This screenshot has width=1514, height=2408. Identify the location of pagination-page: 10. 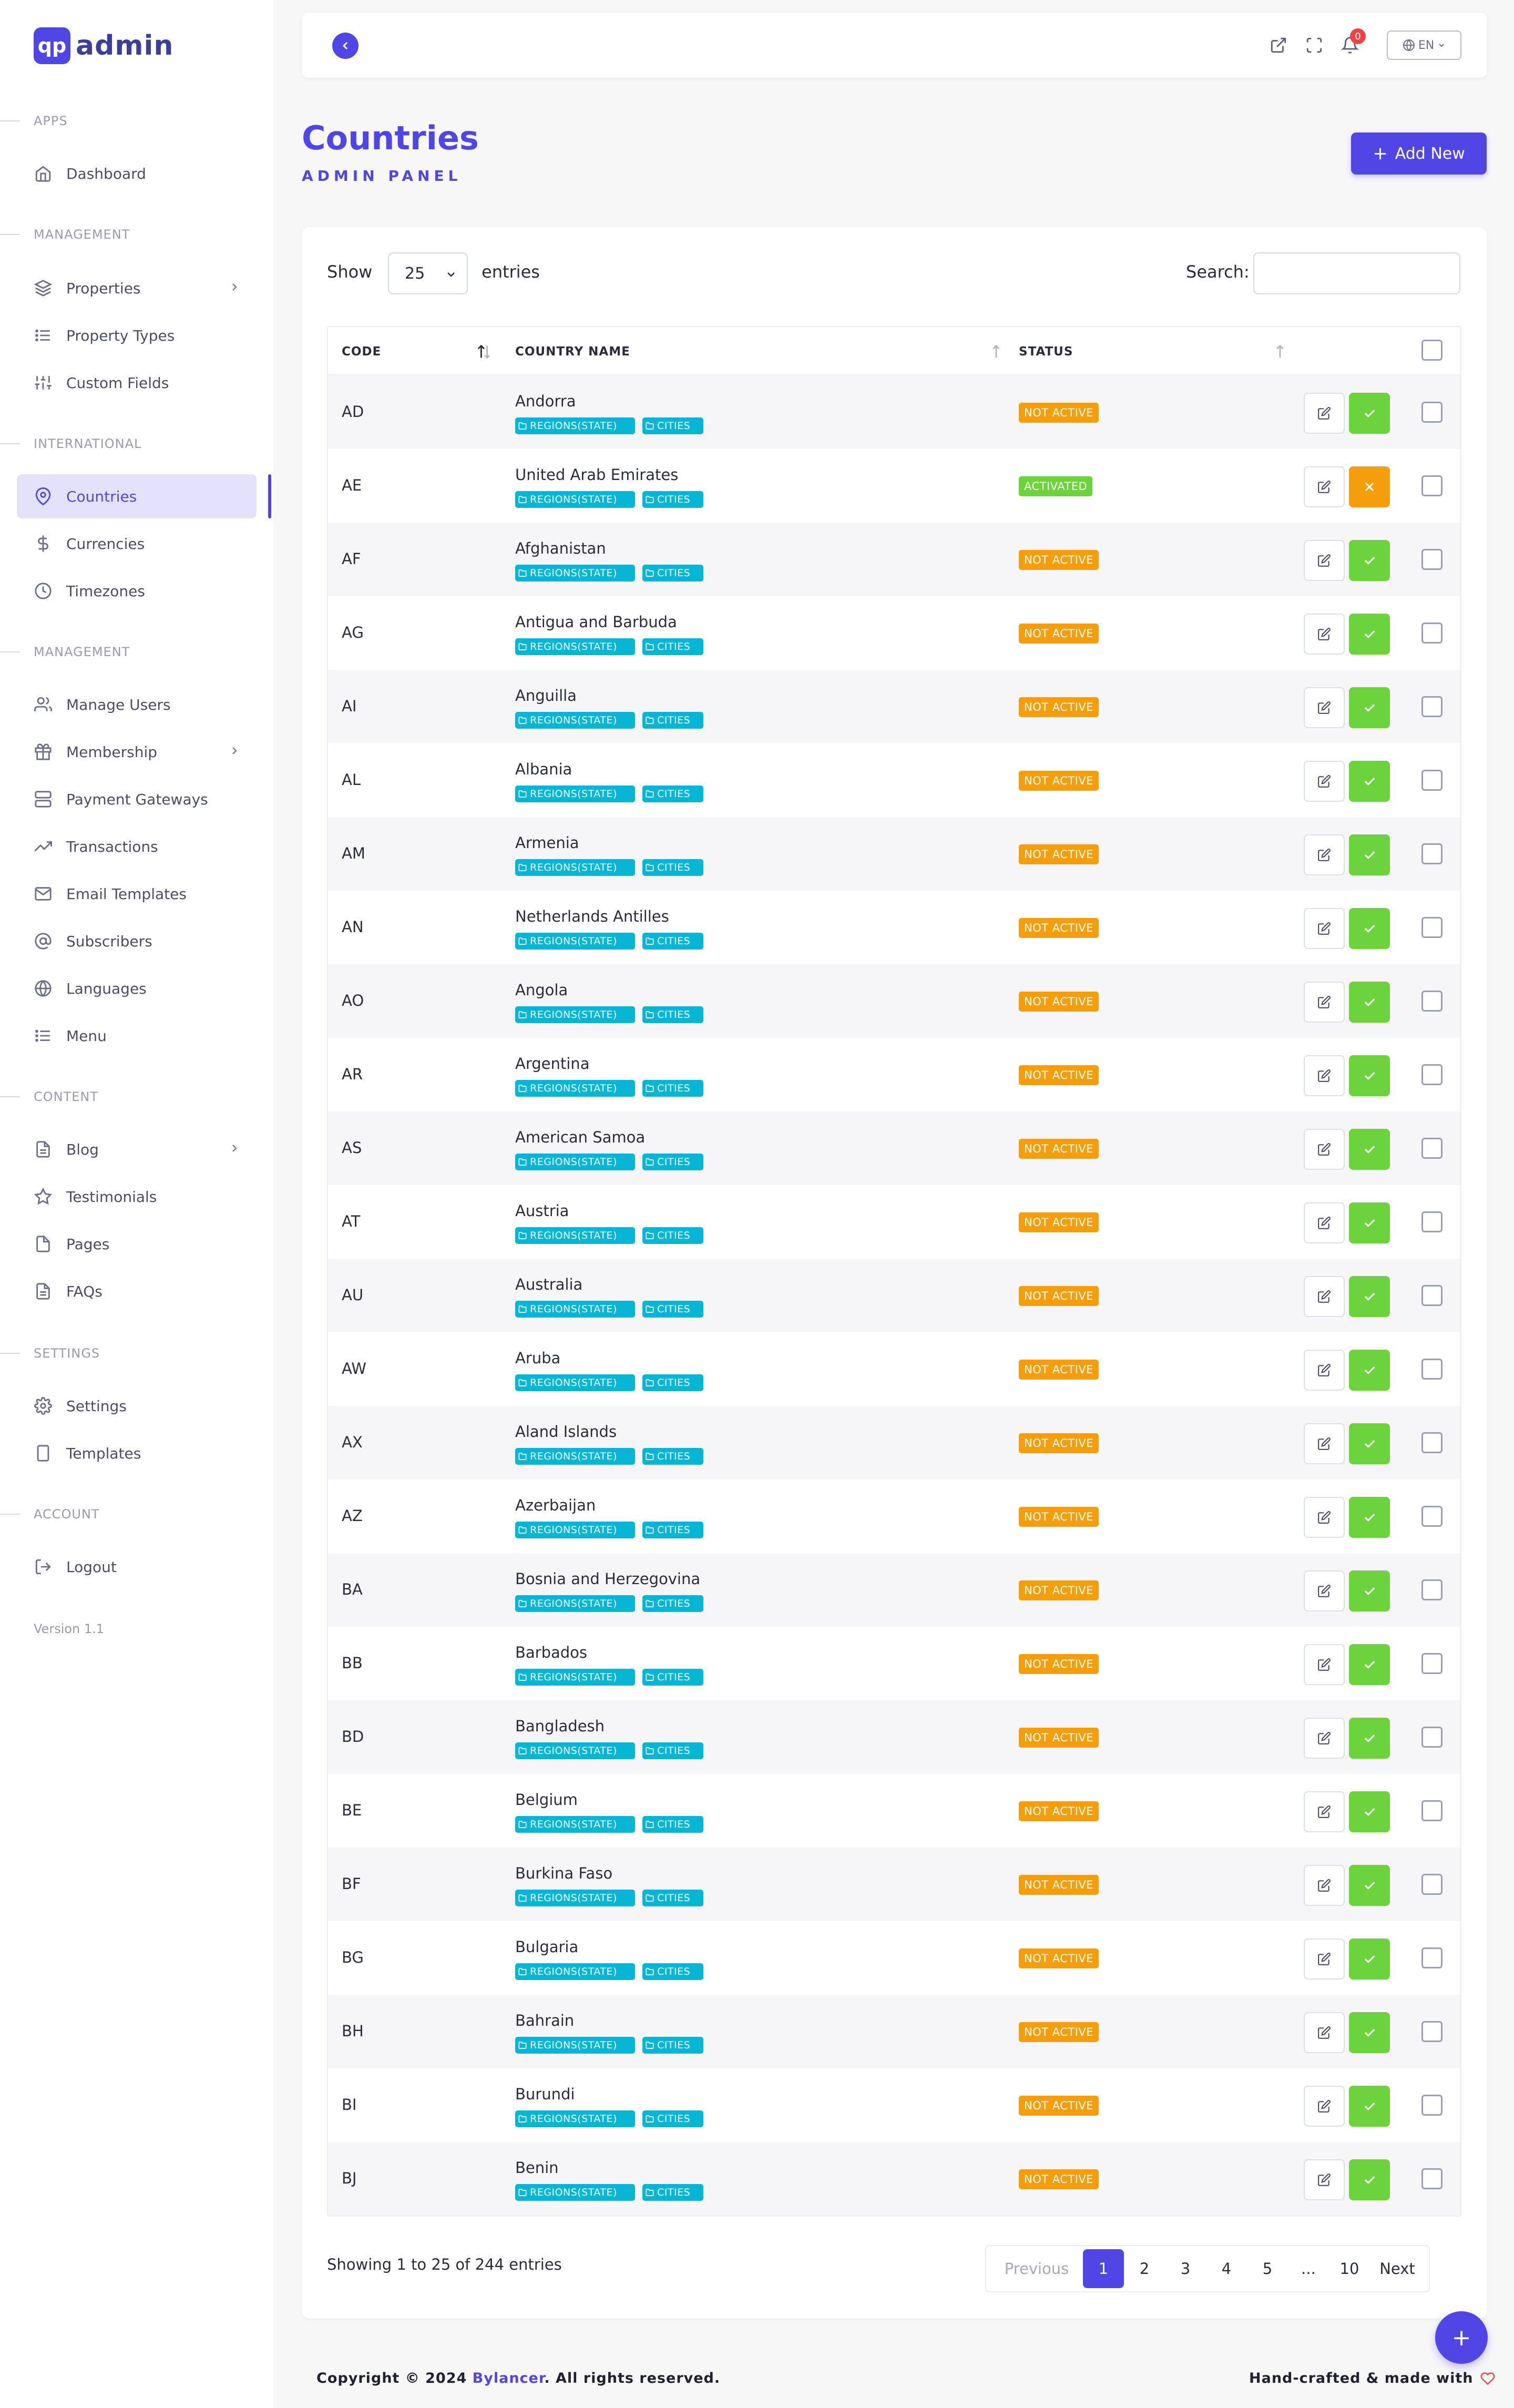
(1349, 2269).